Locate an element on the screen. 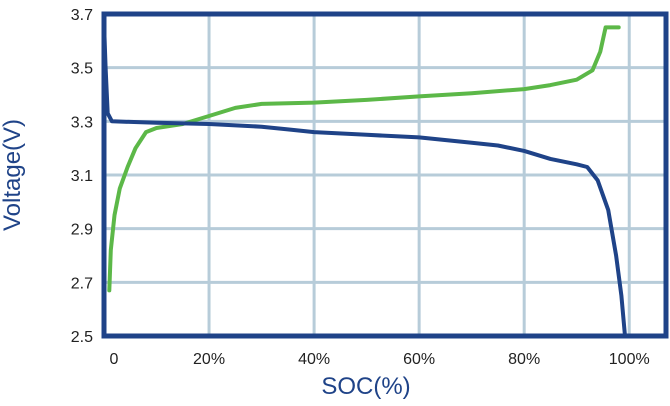 The height and width of the screenshot is (406, 670). y-tick-label: 3.3 is located at coordinates (82, 122).